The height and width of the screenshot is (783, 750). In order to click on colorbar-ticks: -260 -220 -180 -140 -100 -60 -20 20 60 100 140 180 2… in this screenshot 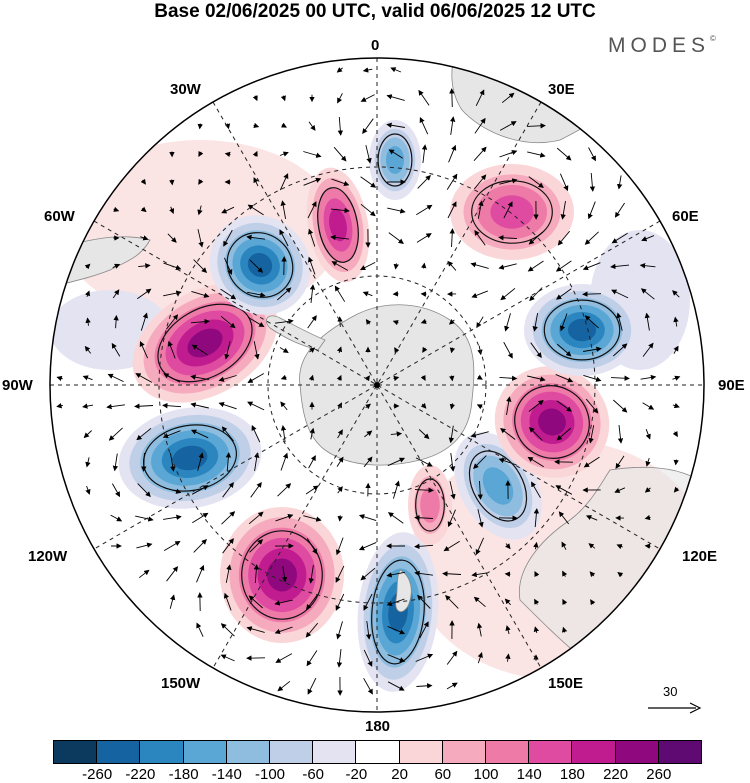, I will do `click(375, 774)`.